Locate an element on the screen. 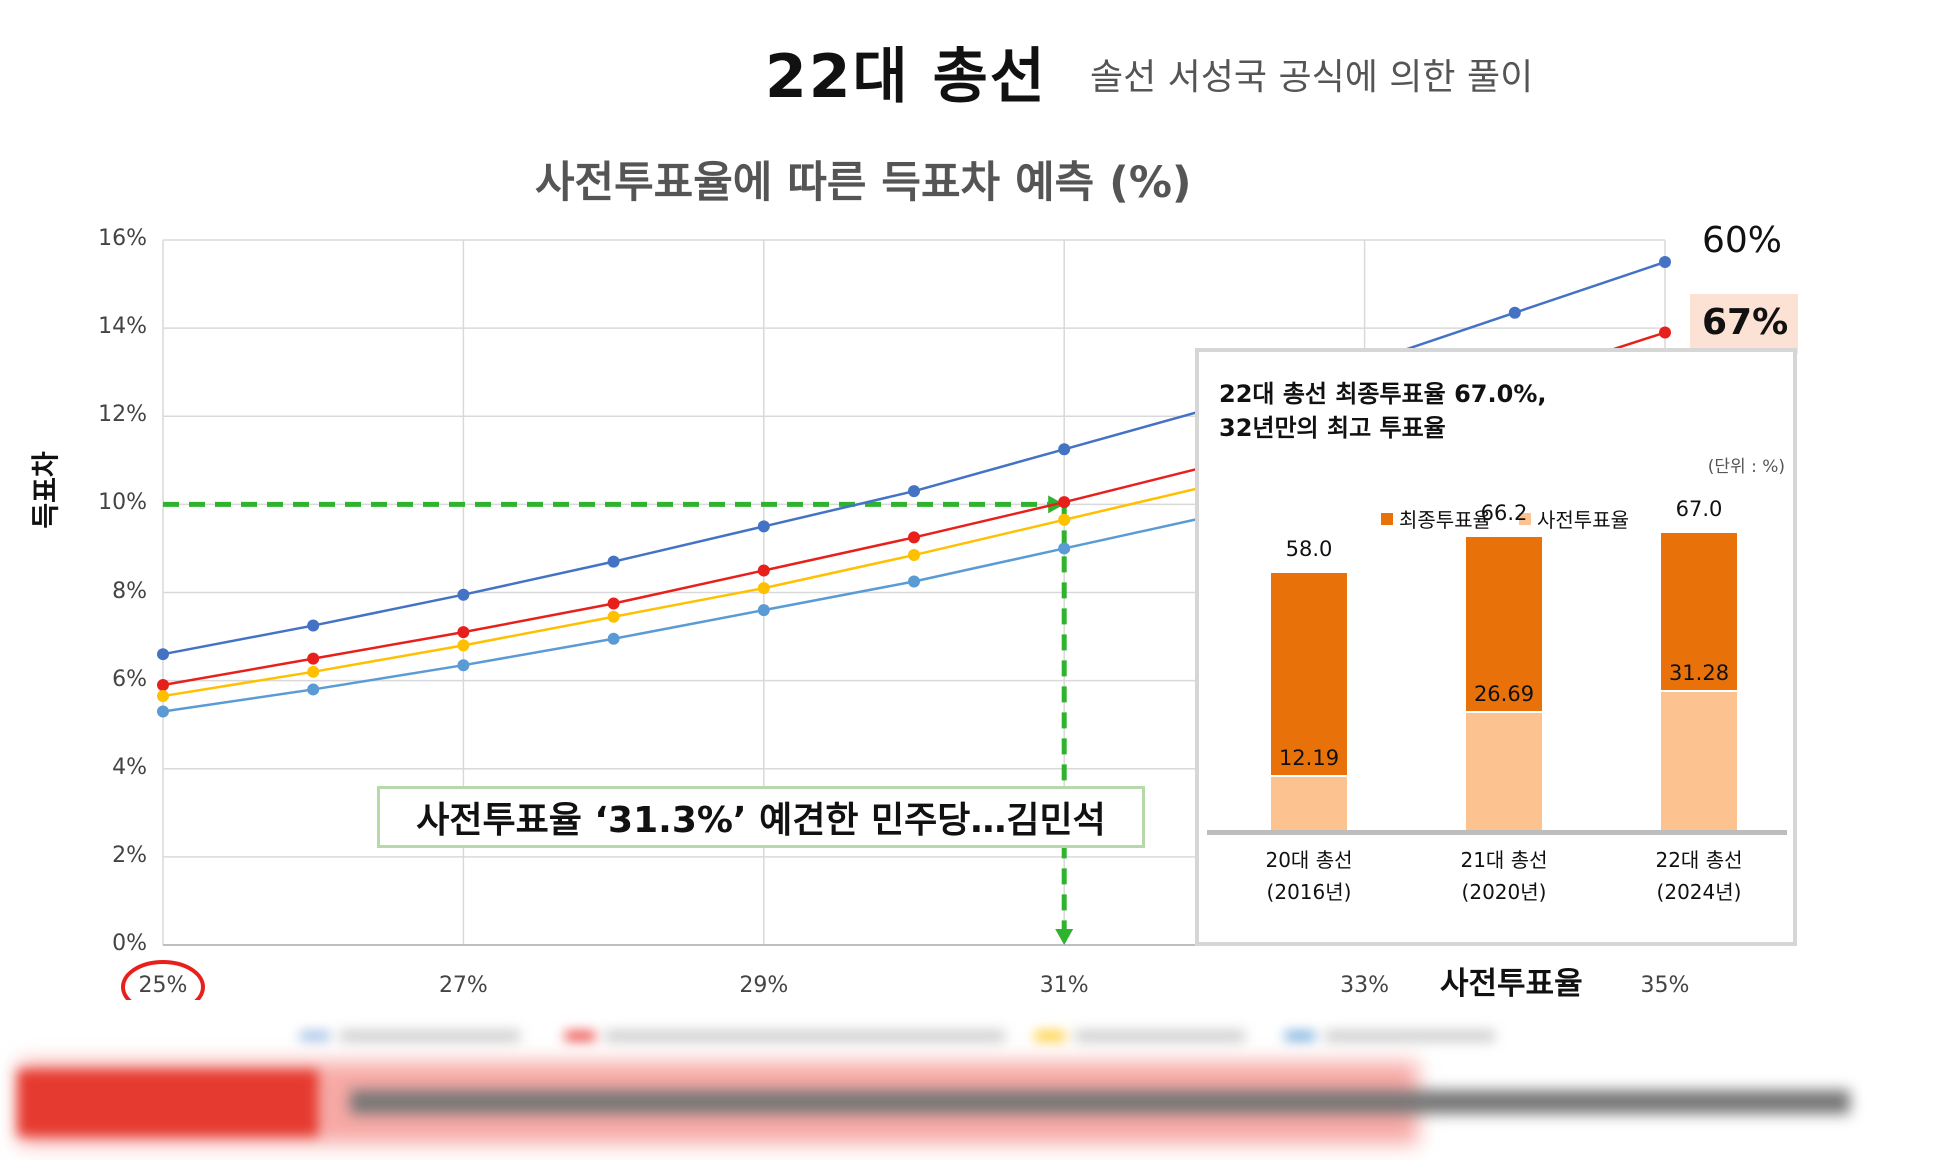  y-tick-label: 4% is located at coordinates (129, 767).